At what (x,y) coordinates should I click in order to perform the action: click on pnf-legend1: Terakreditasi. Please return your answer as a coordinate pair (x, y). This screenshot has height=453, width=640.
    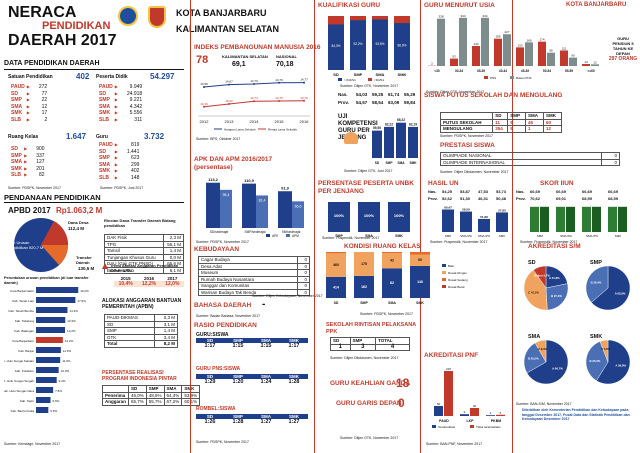
    Looking at the image, I should click on (446, 427).